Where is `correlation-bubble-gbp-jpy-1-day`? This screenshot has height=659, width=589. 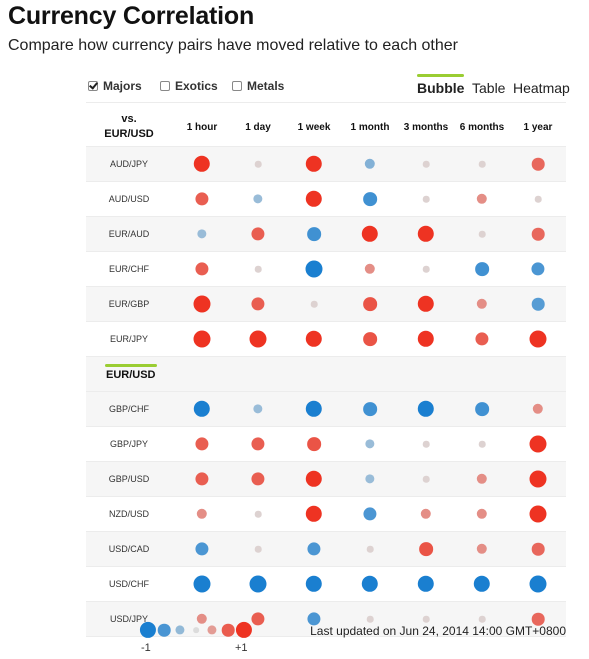
correlation-bubble-gbp-jpy-1-day is located at coordinates (258, 444).